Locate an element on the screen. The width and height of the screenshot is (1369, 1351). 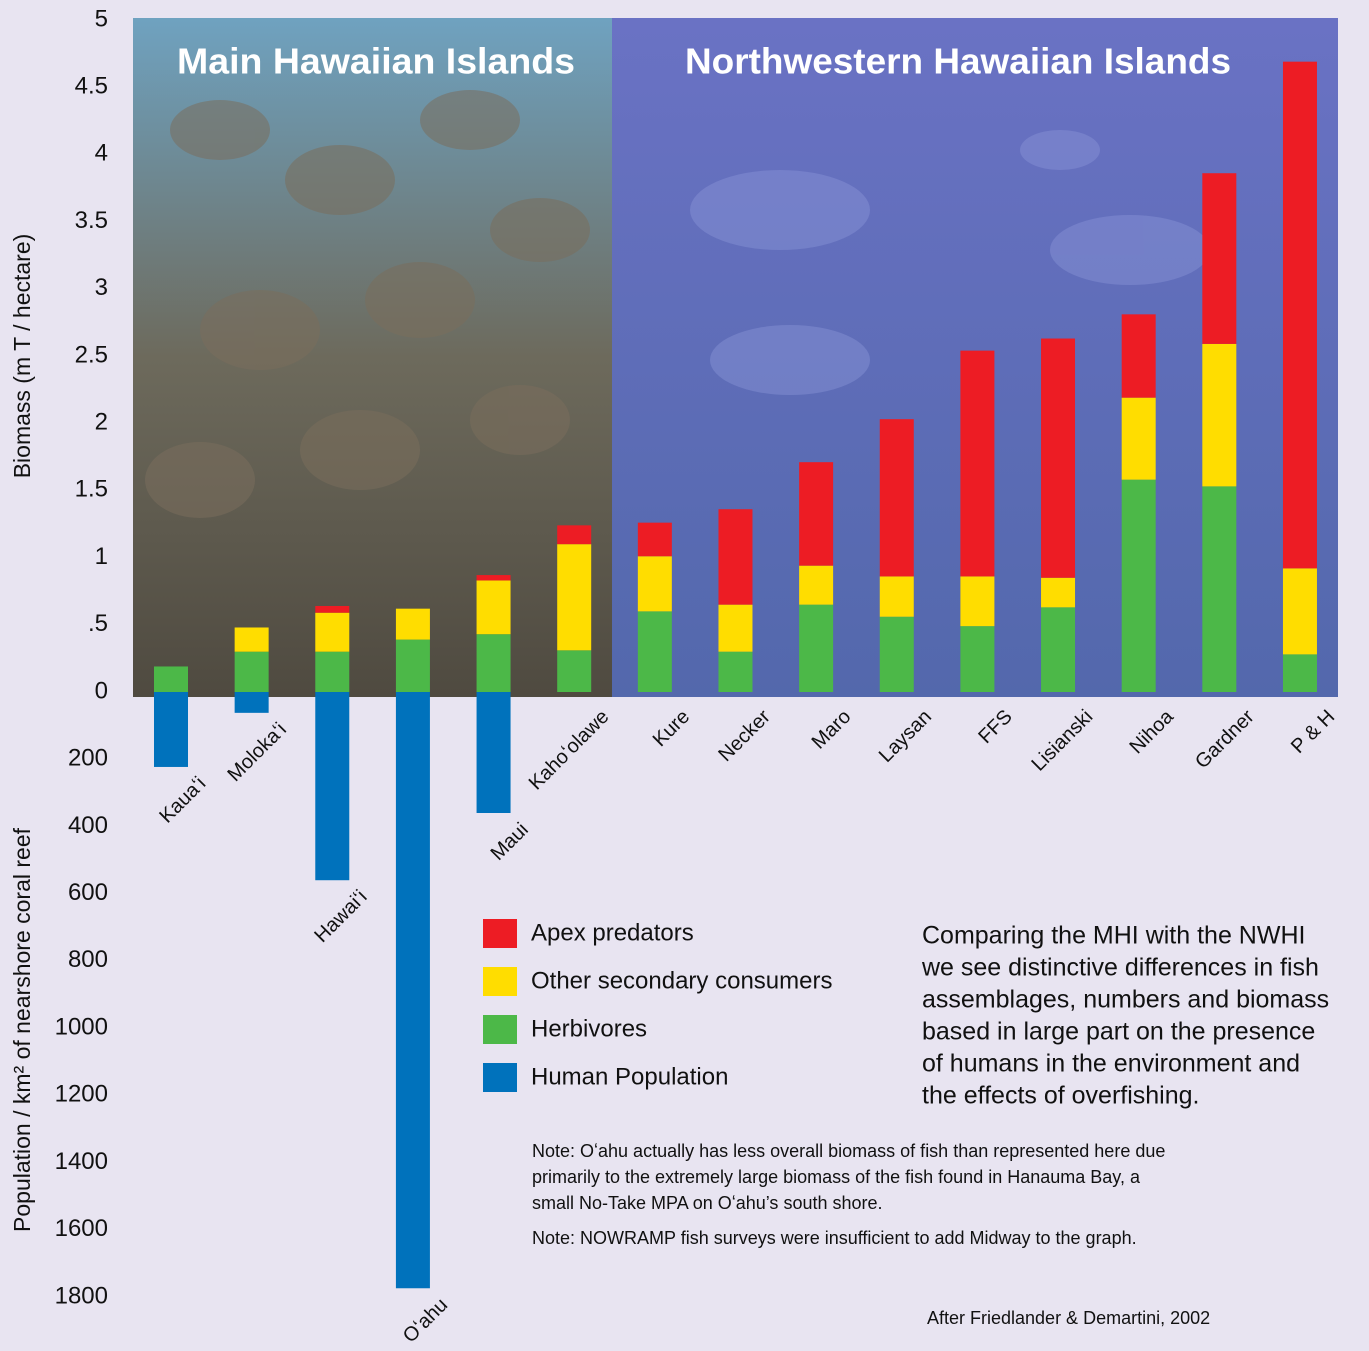
y-tick-label: 3 is located at coordinates (101, 287).